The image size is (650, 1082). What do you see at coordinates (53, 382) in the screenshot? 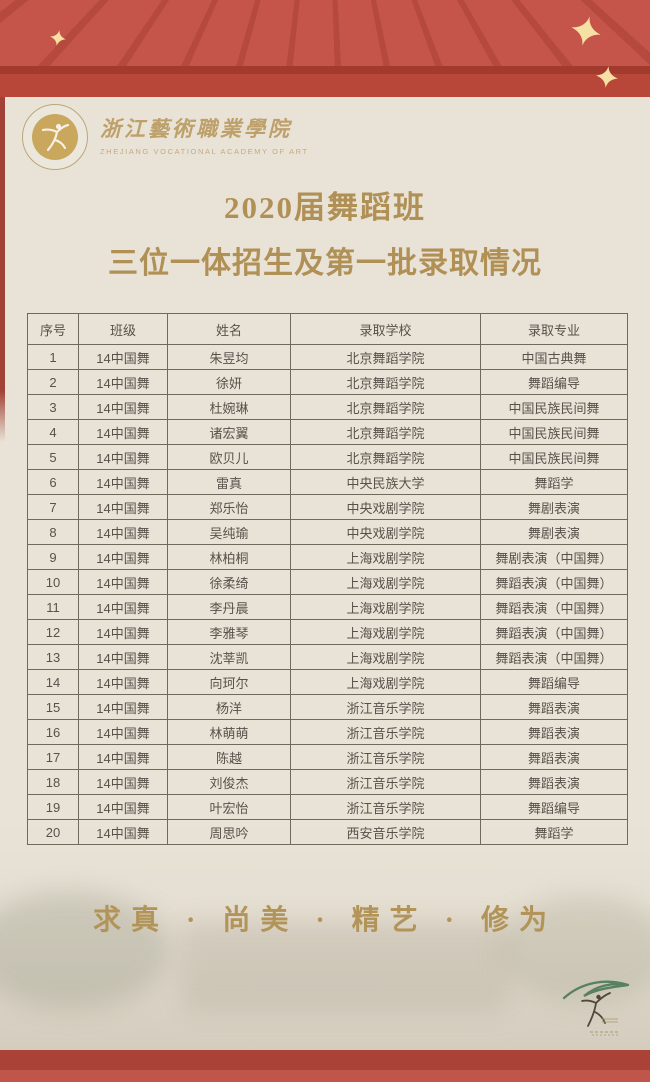
I see `table-cell: 2` at bounding box center [53, 382].